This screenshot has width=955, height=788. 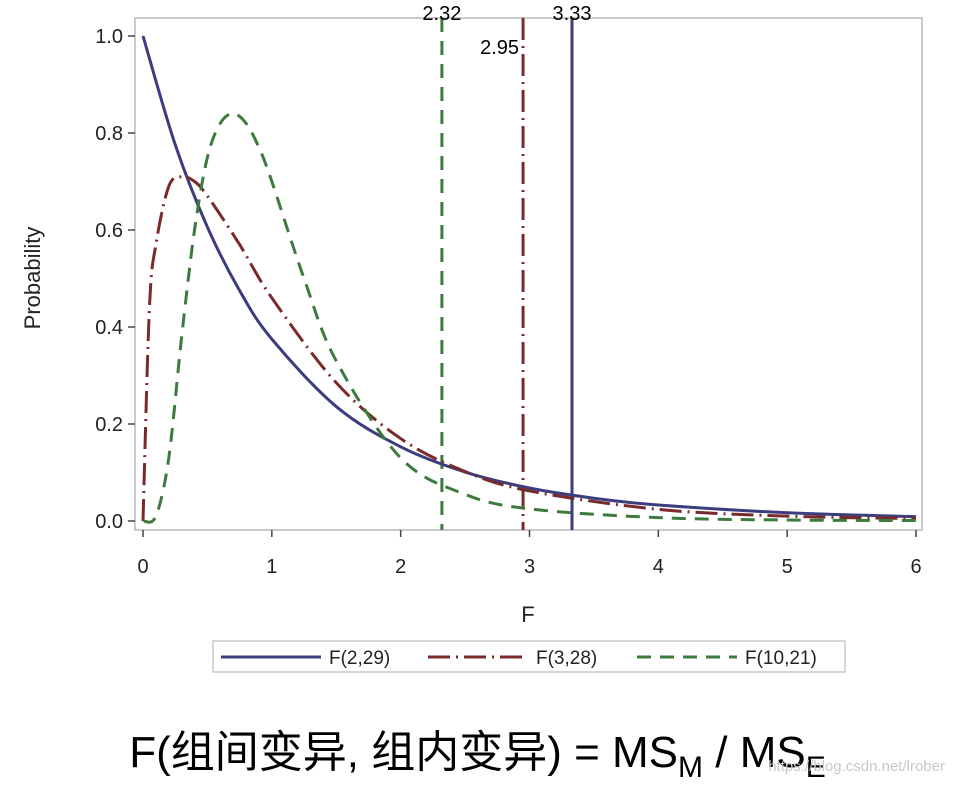 I want to click on y-tick-label: 0.2, so click(x=109, y=425).